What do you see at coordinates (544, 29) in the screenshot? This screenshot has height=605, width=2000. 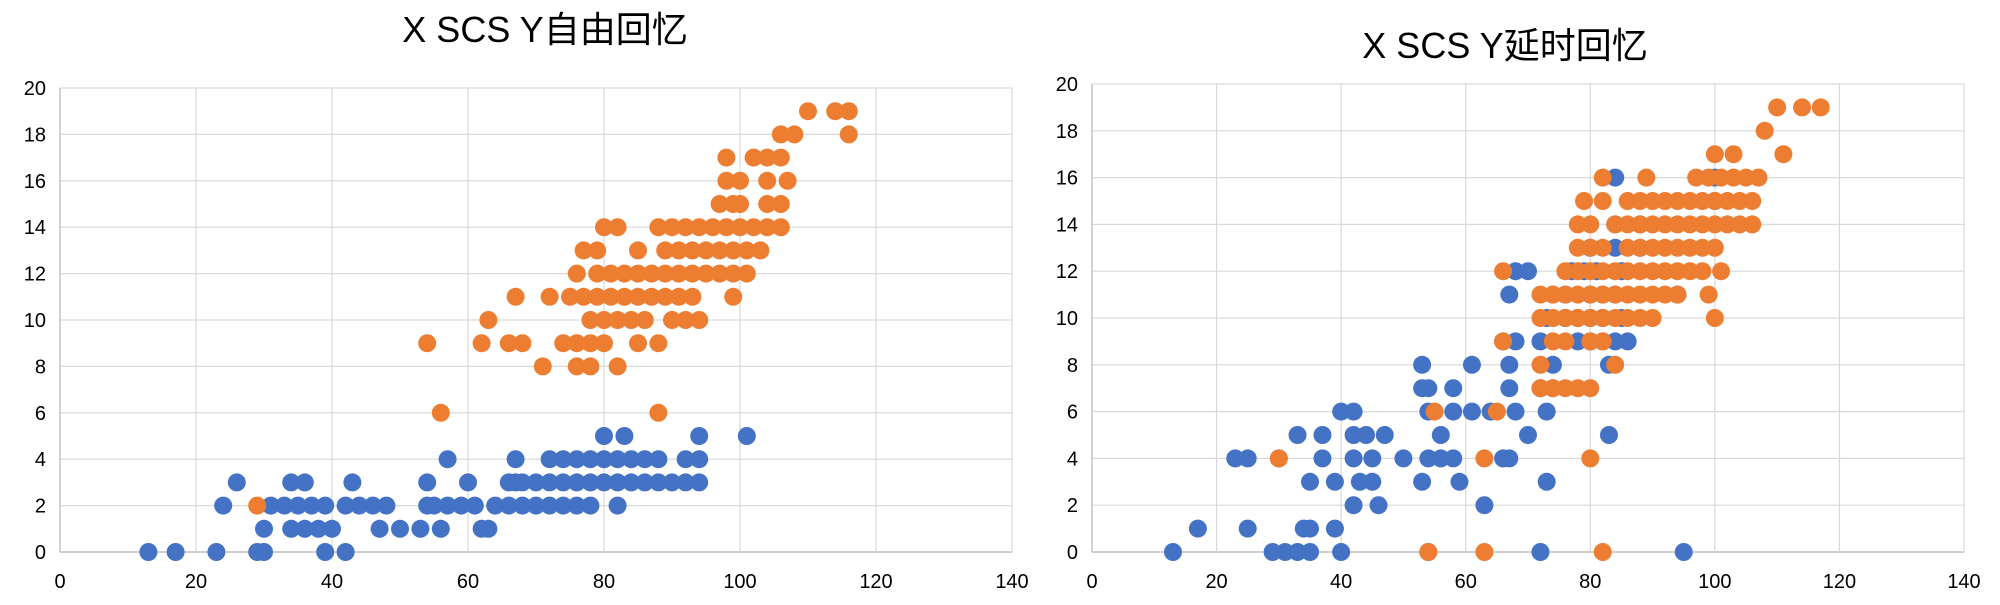 I see `chart-title: X SCS Y自由回忆` at bounding box center [544, 29].